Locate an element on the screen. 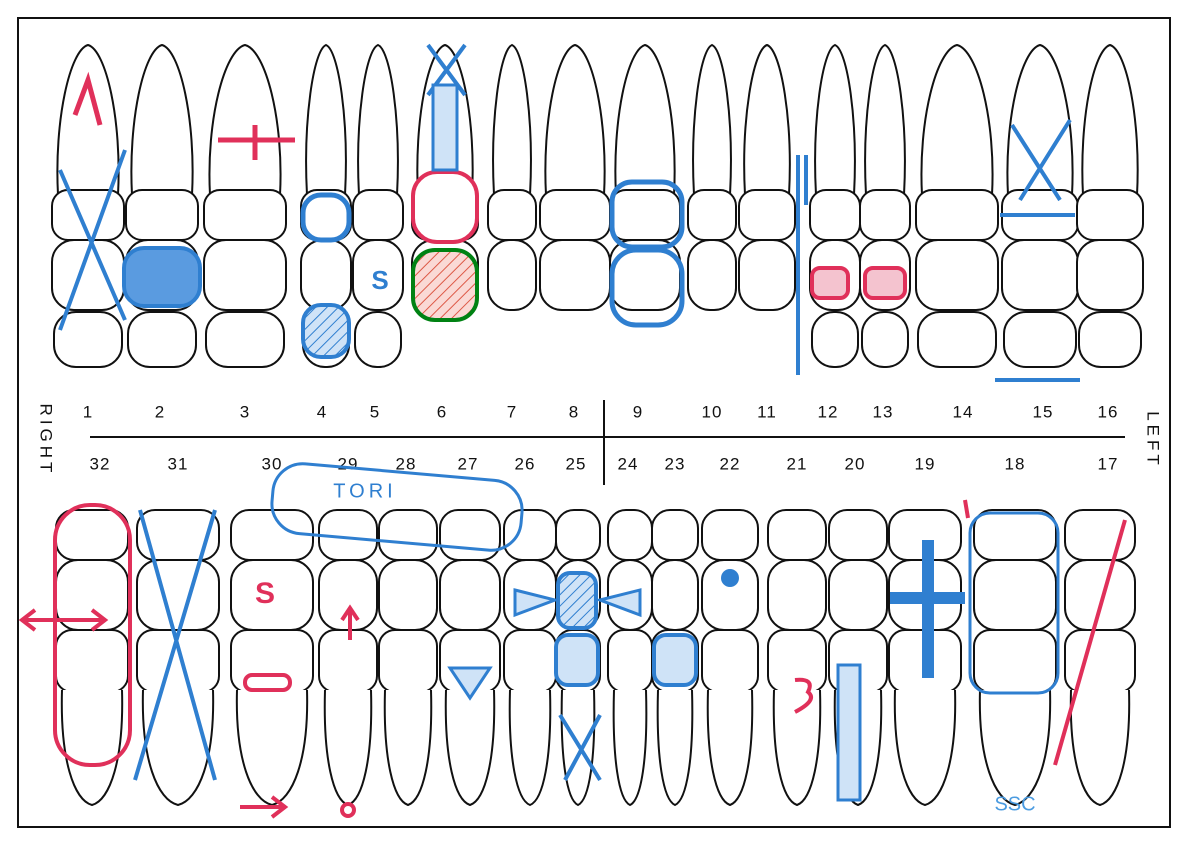 The image size is (1189, 845). blue-post is located at coordinates (445, 127).